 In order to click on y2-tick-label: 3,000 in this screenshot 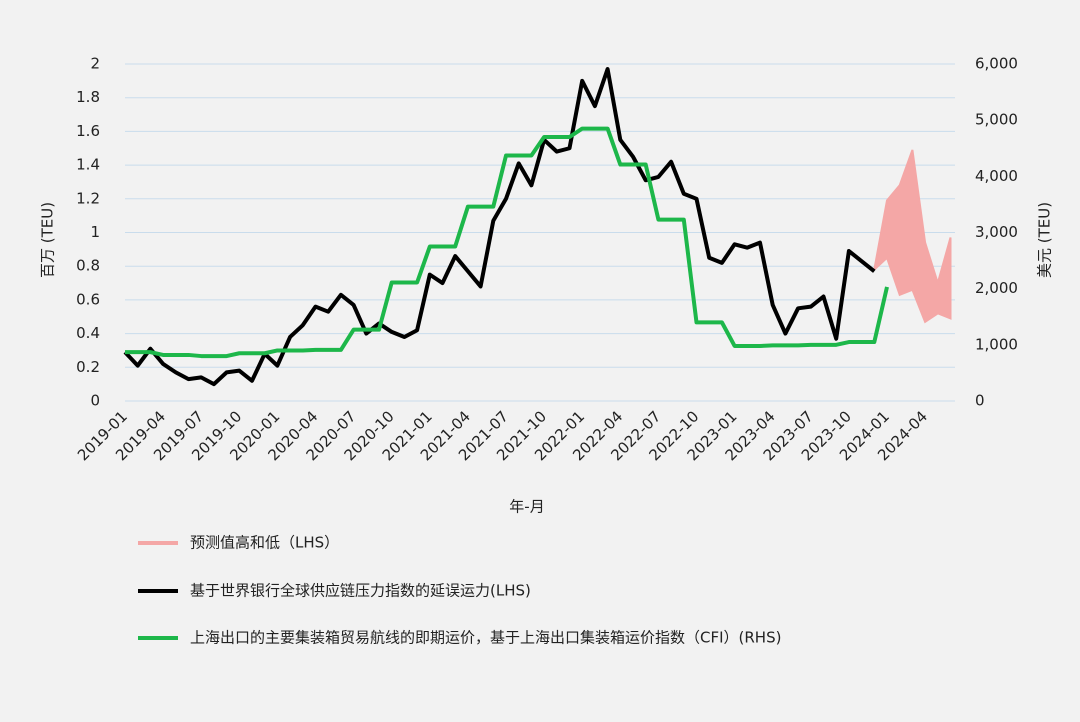, I will do `click(996, 232)`.